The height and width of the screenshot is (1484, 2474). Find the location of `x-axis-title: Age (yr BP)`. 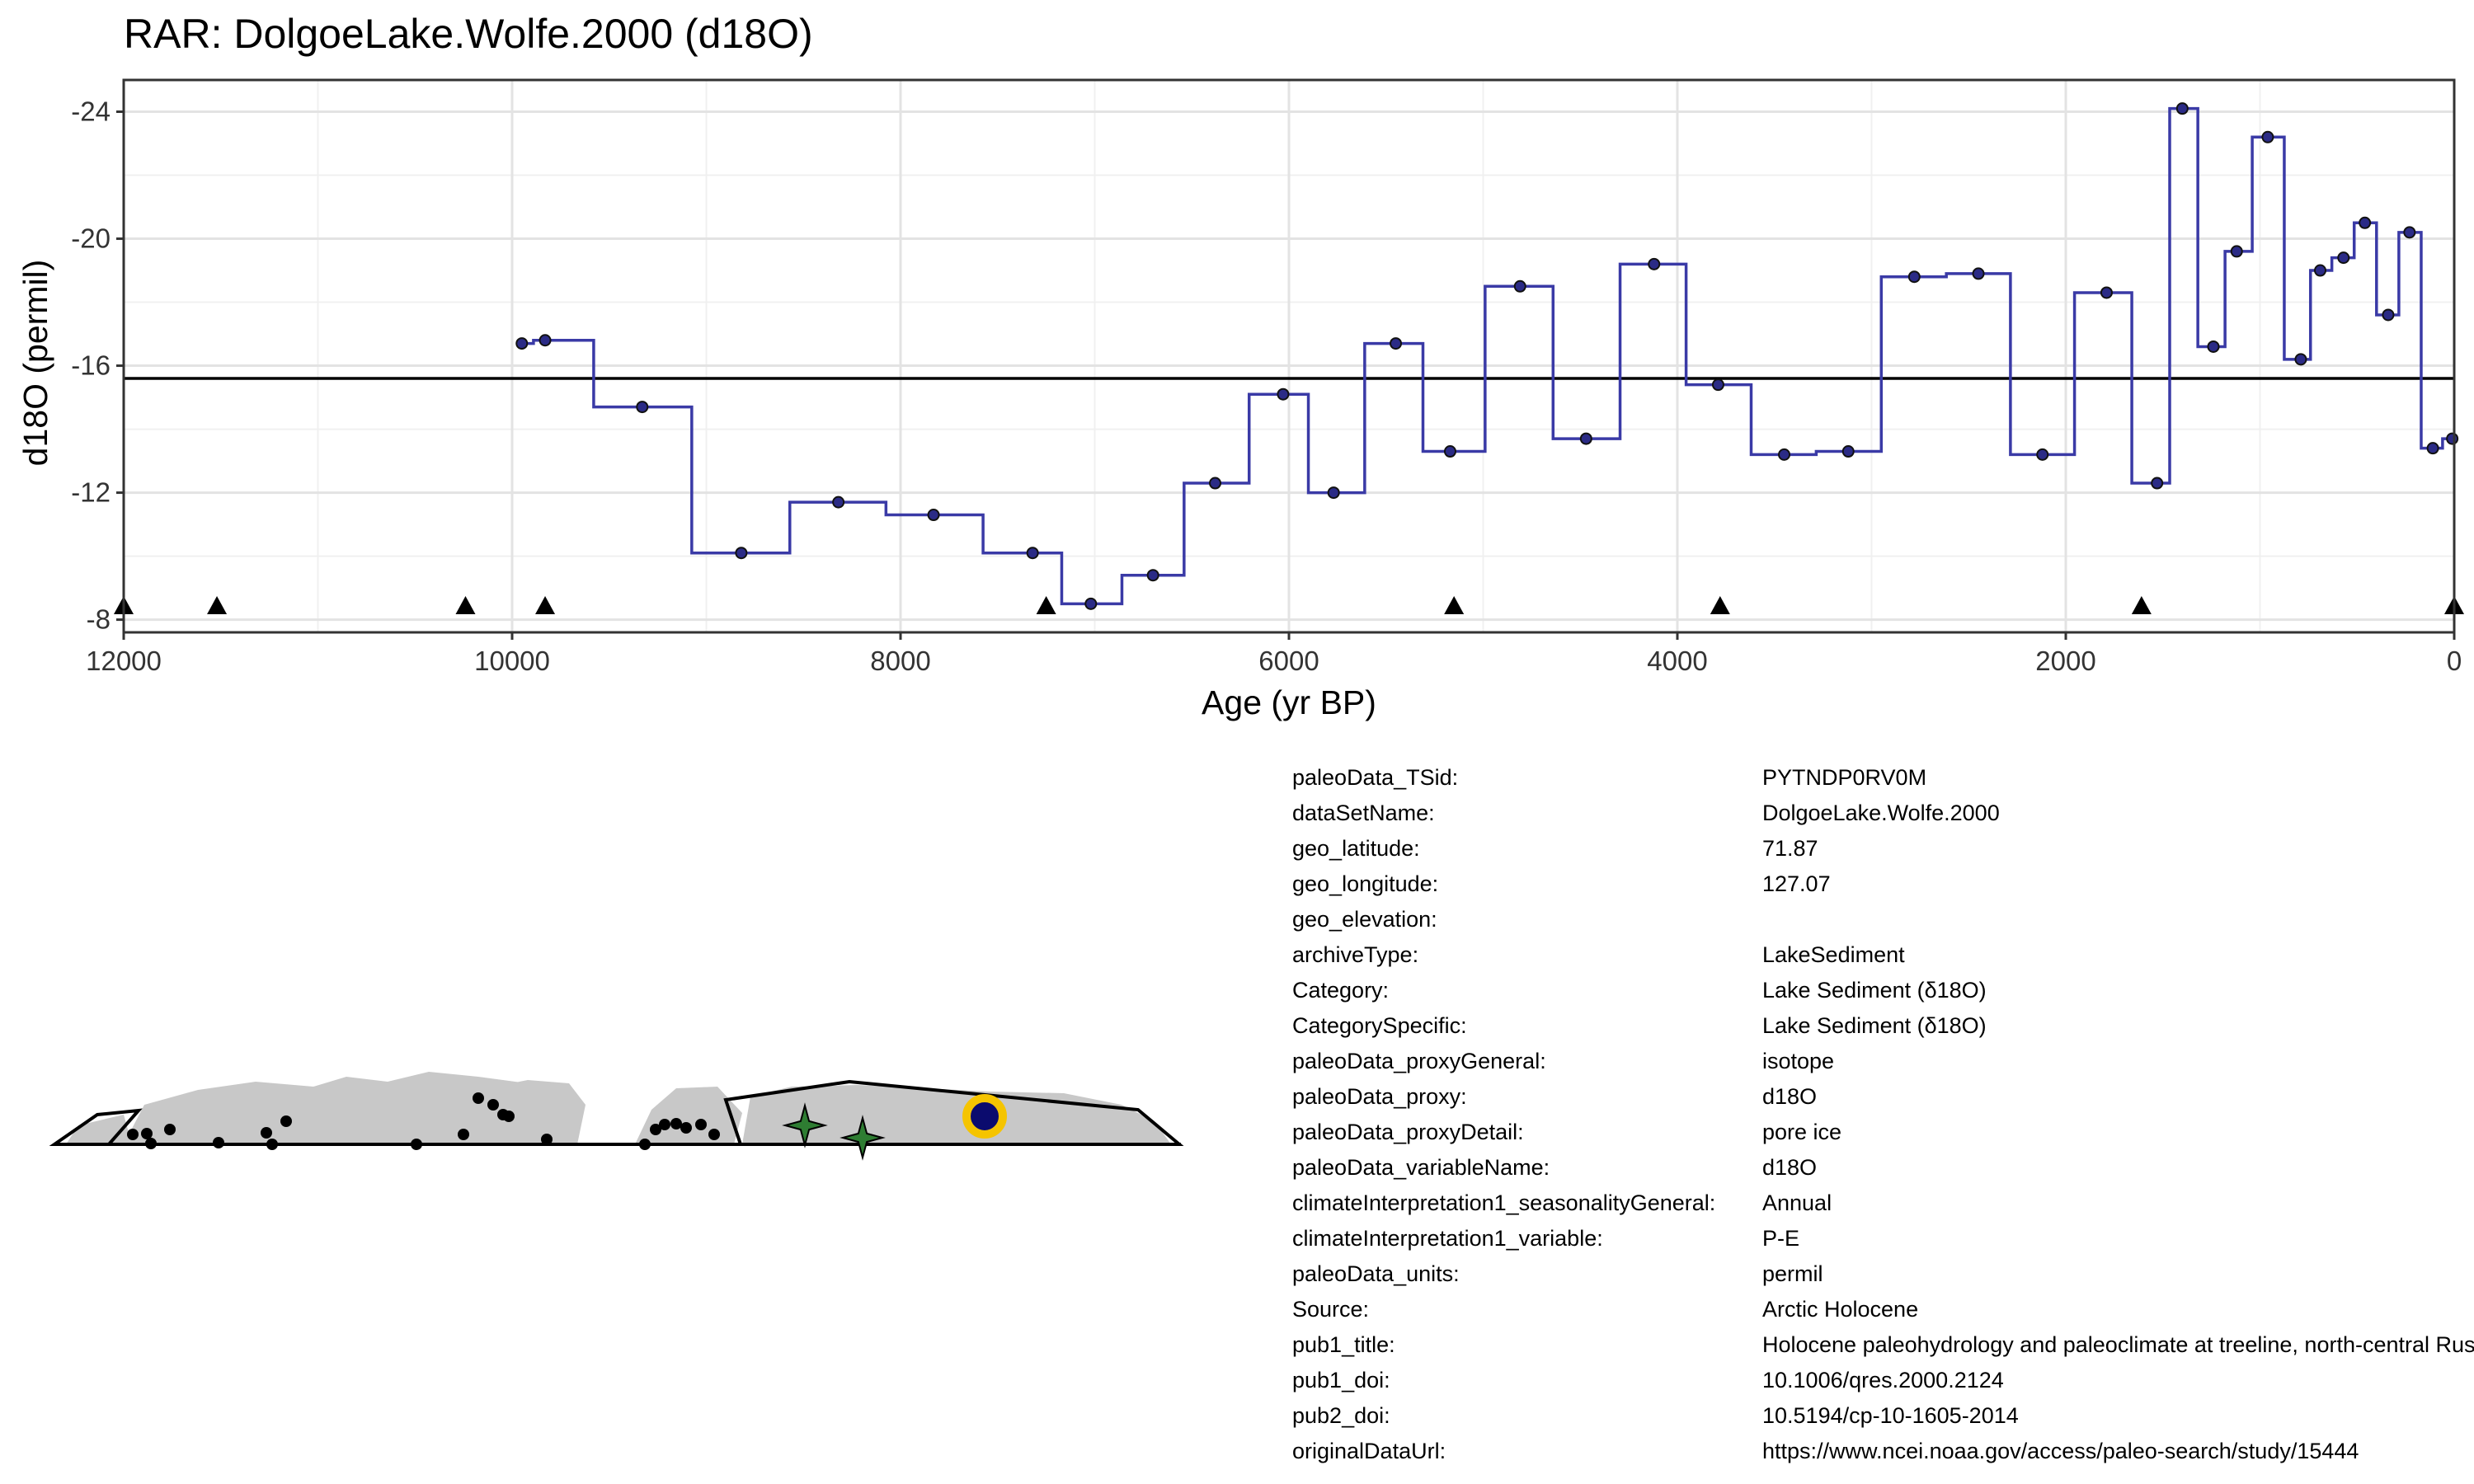

x-axis-title: Age (yr BP) is located at coordinates (1289, 702).